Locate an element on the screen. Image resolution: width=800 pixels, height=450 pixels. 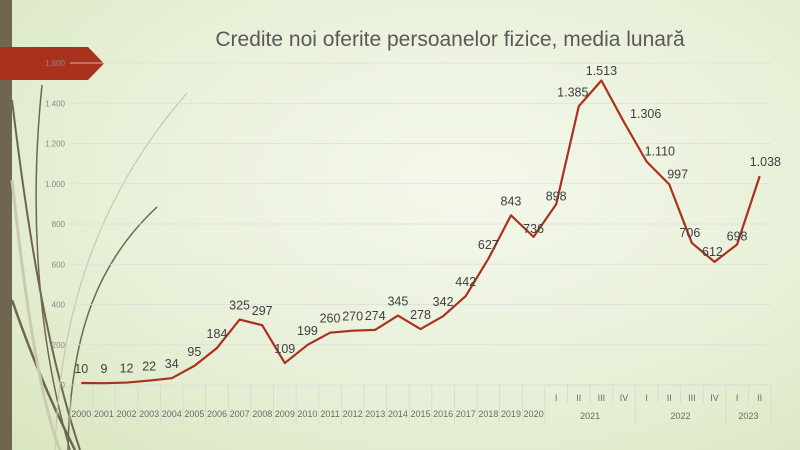
x-group-label: 2023 is located at coordinates (748, 416).